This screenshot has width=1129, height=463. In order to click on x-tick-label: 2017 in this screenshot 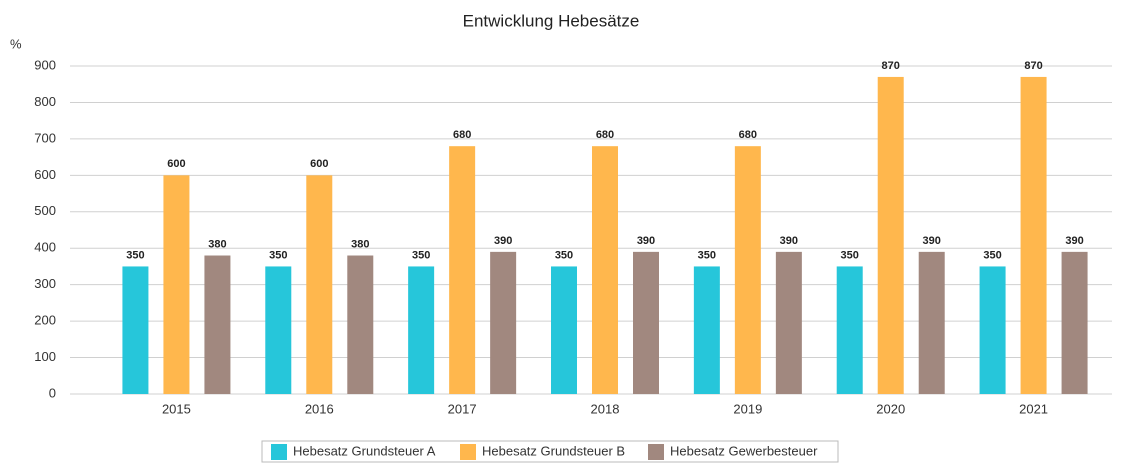, I will do `click(462, 408)`.